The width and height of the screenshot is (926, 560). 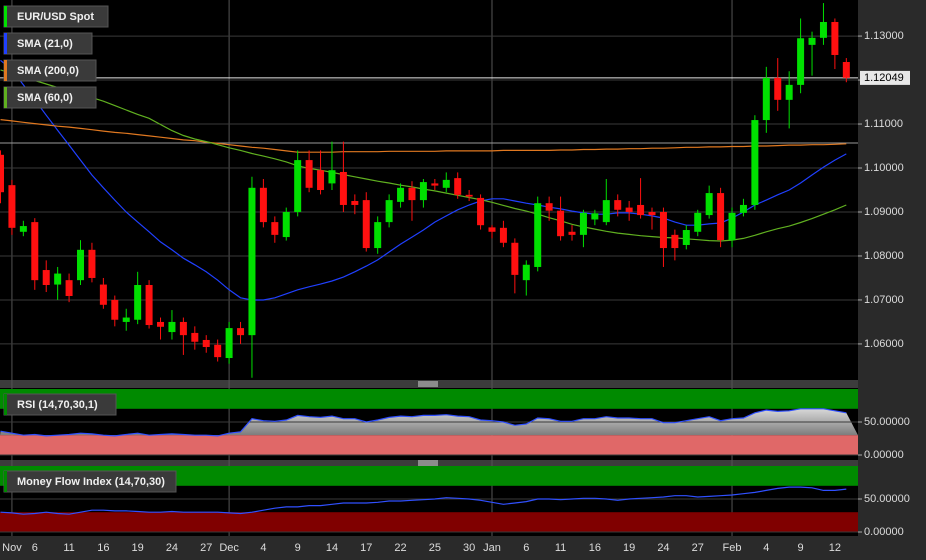 I want to click on legend-label: Money Flow Index (14,70,30), so click(x=91, y=482).